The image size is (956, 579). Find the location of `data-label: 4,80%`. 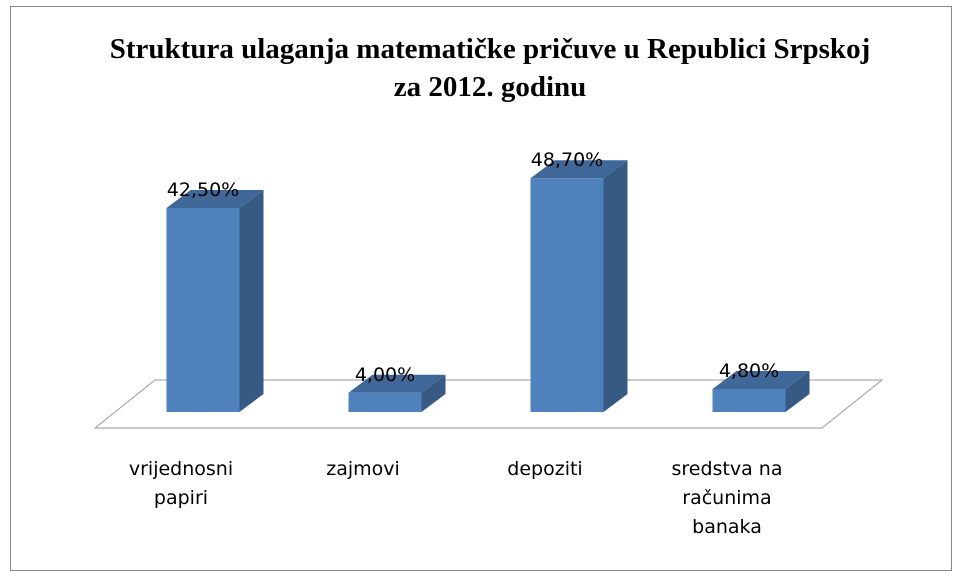

data-label: 4,80% is located at coordinates (749, 371).